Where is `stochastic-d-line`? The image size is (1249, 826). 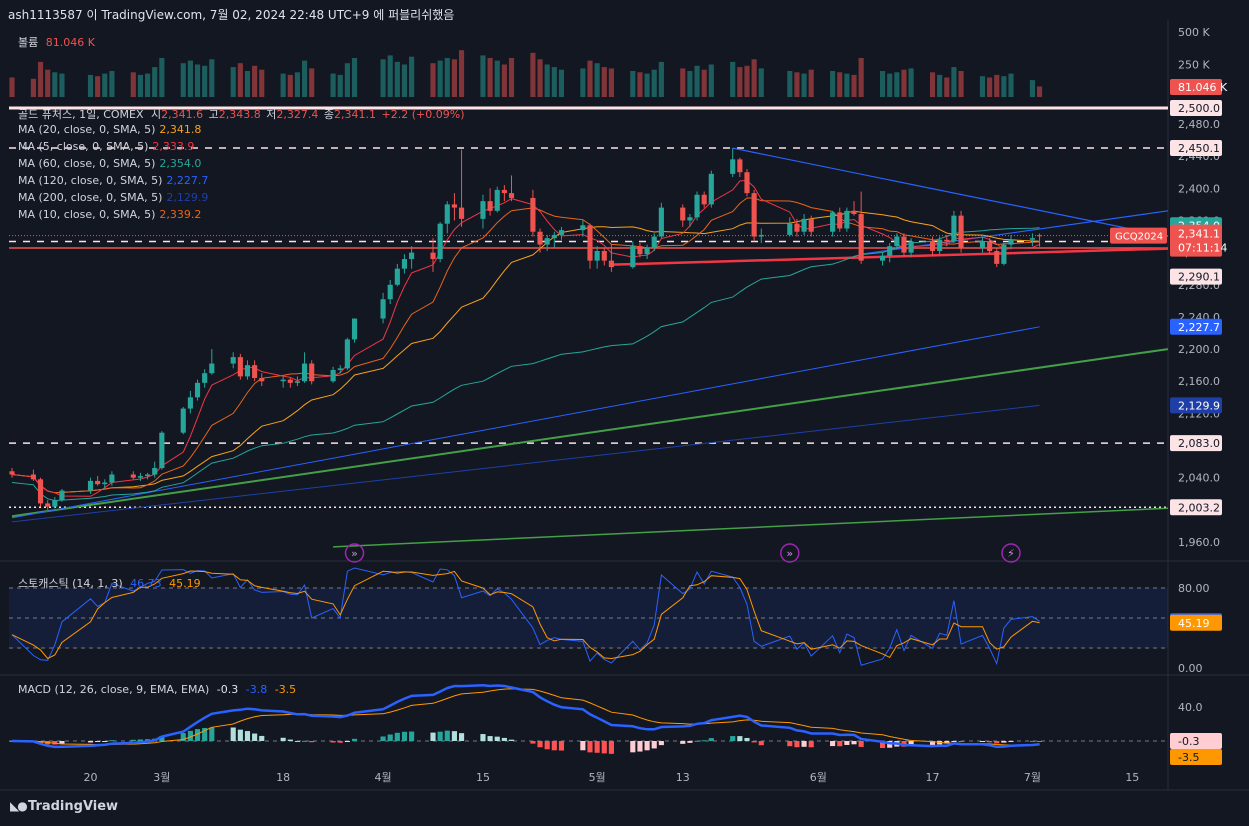
stochastic-d-line is located at coordinates (525, 615).